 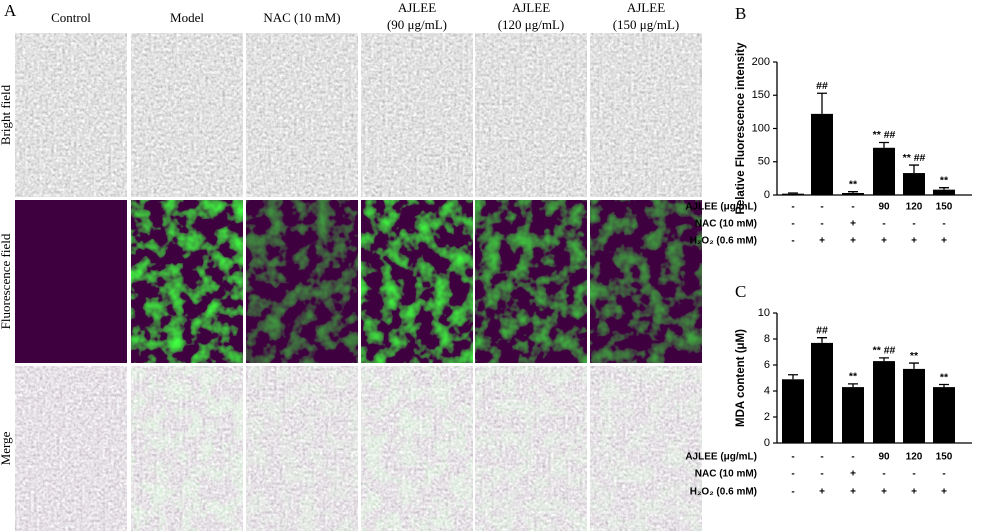 What do you see at coordinates (741, 378) in the screenshot?
I see `y-axis-label: MDA content (μM)` at bounding box center [741, 378].